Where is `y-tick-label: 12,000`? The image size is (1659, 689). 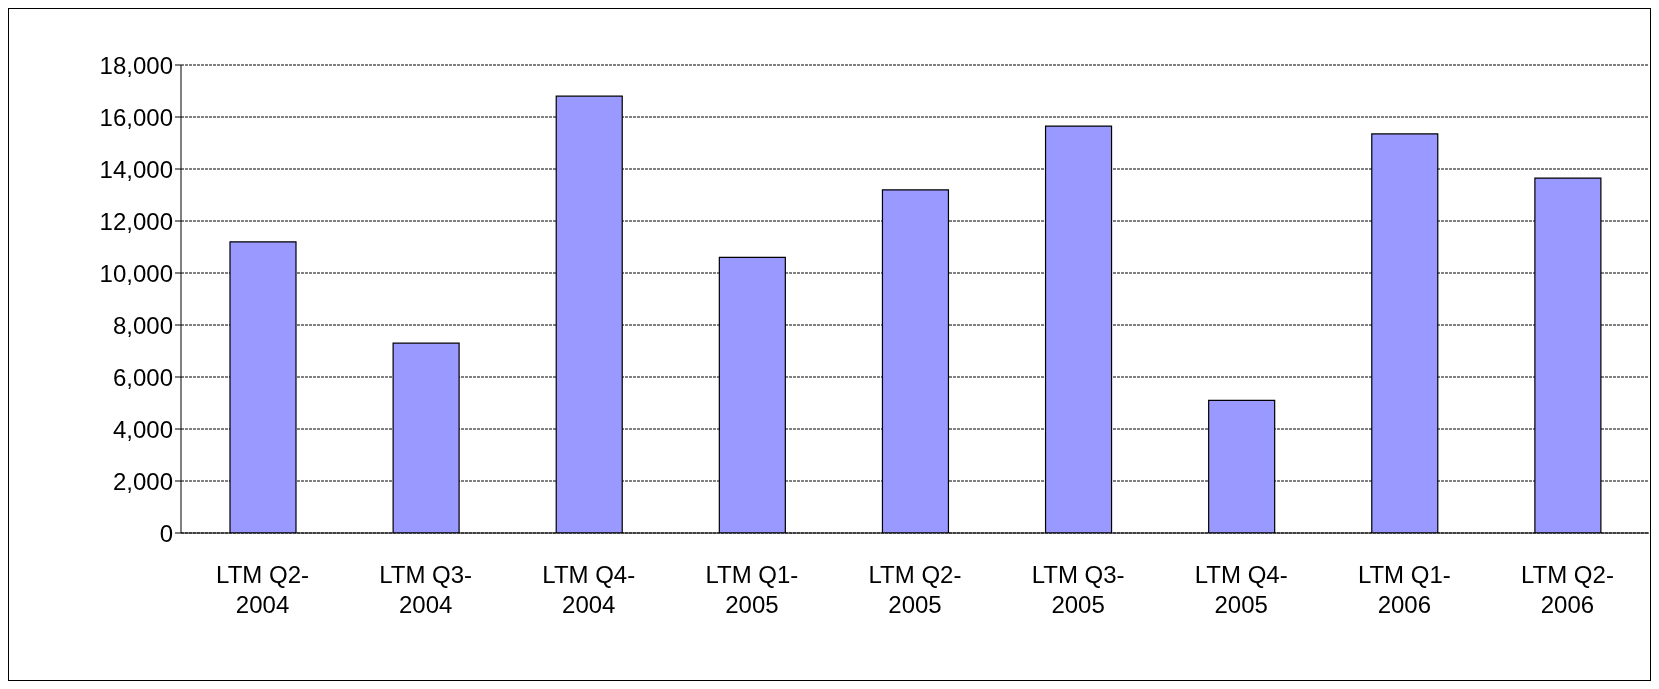
y-tick-label: 12,000 is located at coordinates (136, 221).